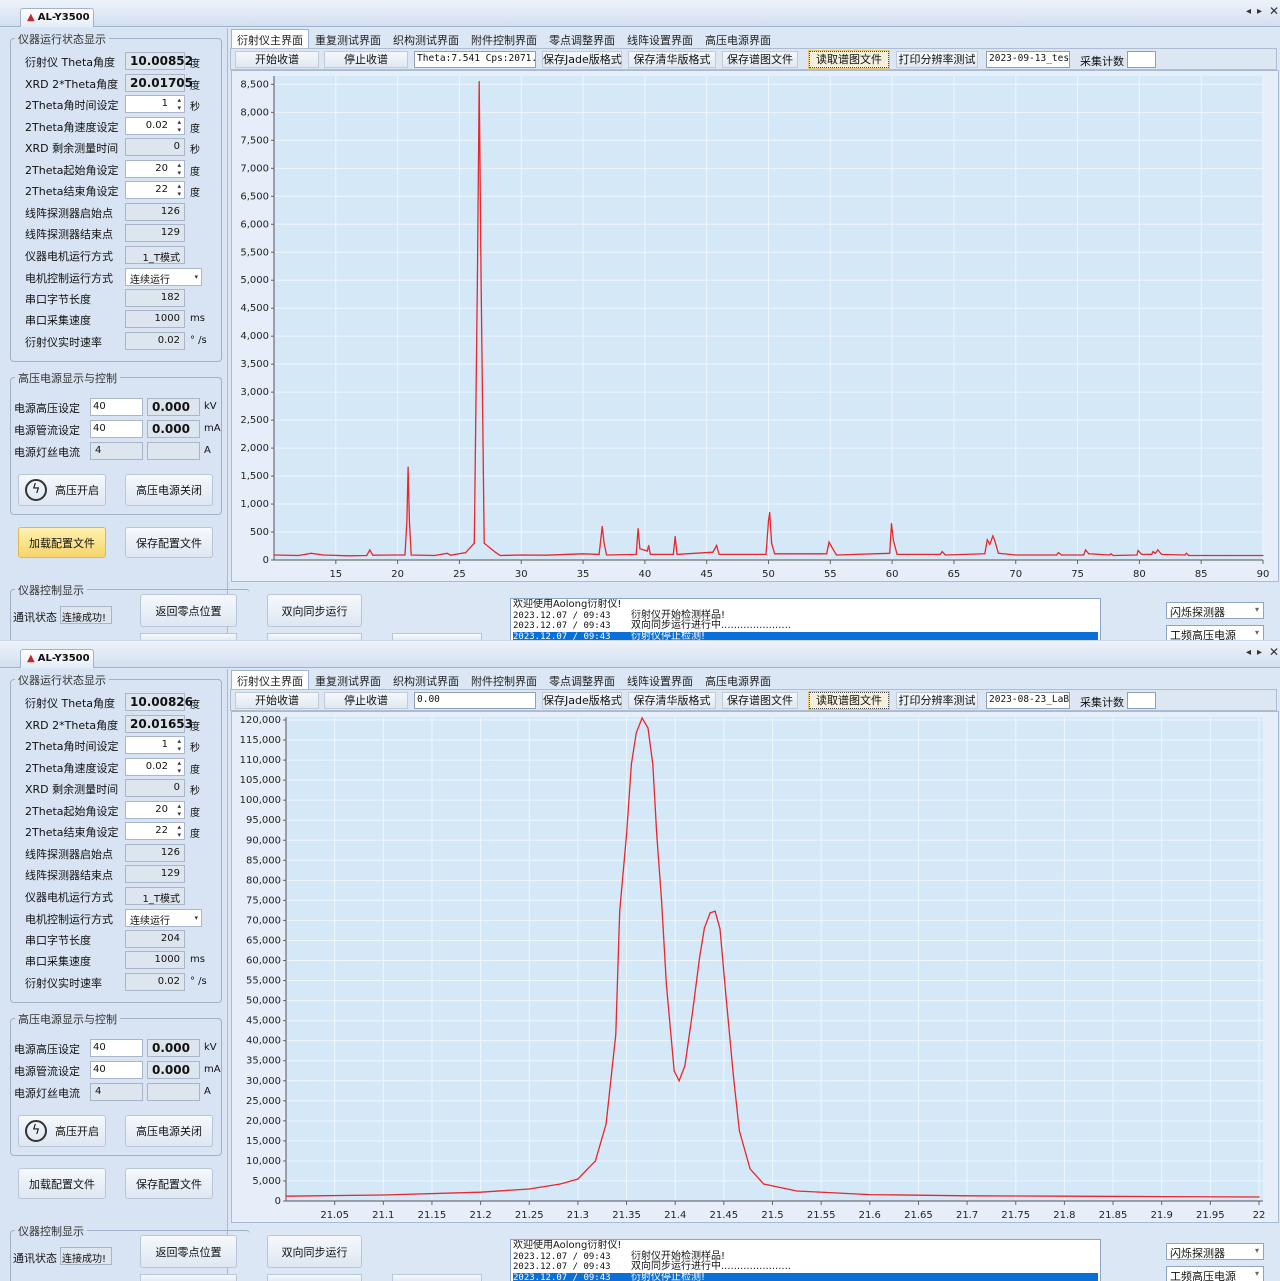 This screenshot has width=1280, height=1281. What do you see at coordinates (254, 504) in the screenshot?
I see `y-tick-label: 1,000` at bounding box center [254, 504].